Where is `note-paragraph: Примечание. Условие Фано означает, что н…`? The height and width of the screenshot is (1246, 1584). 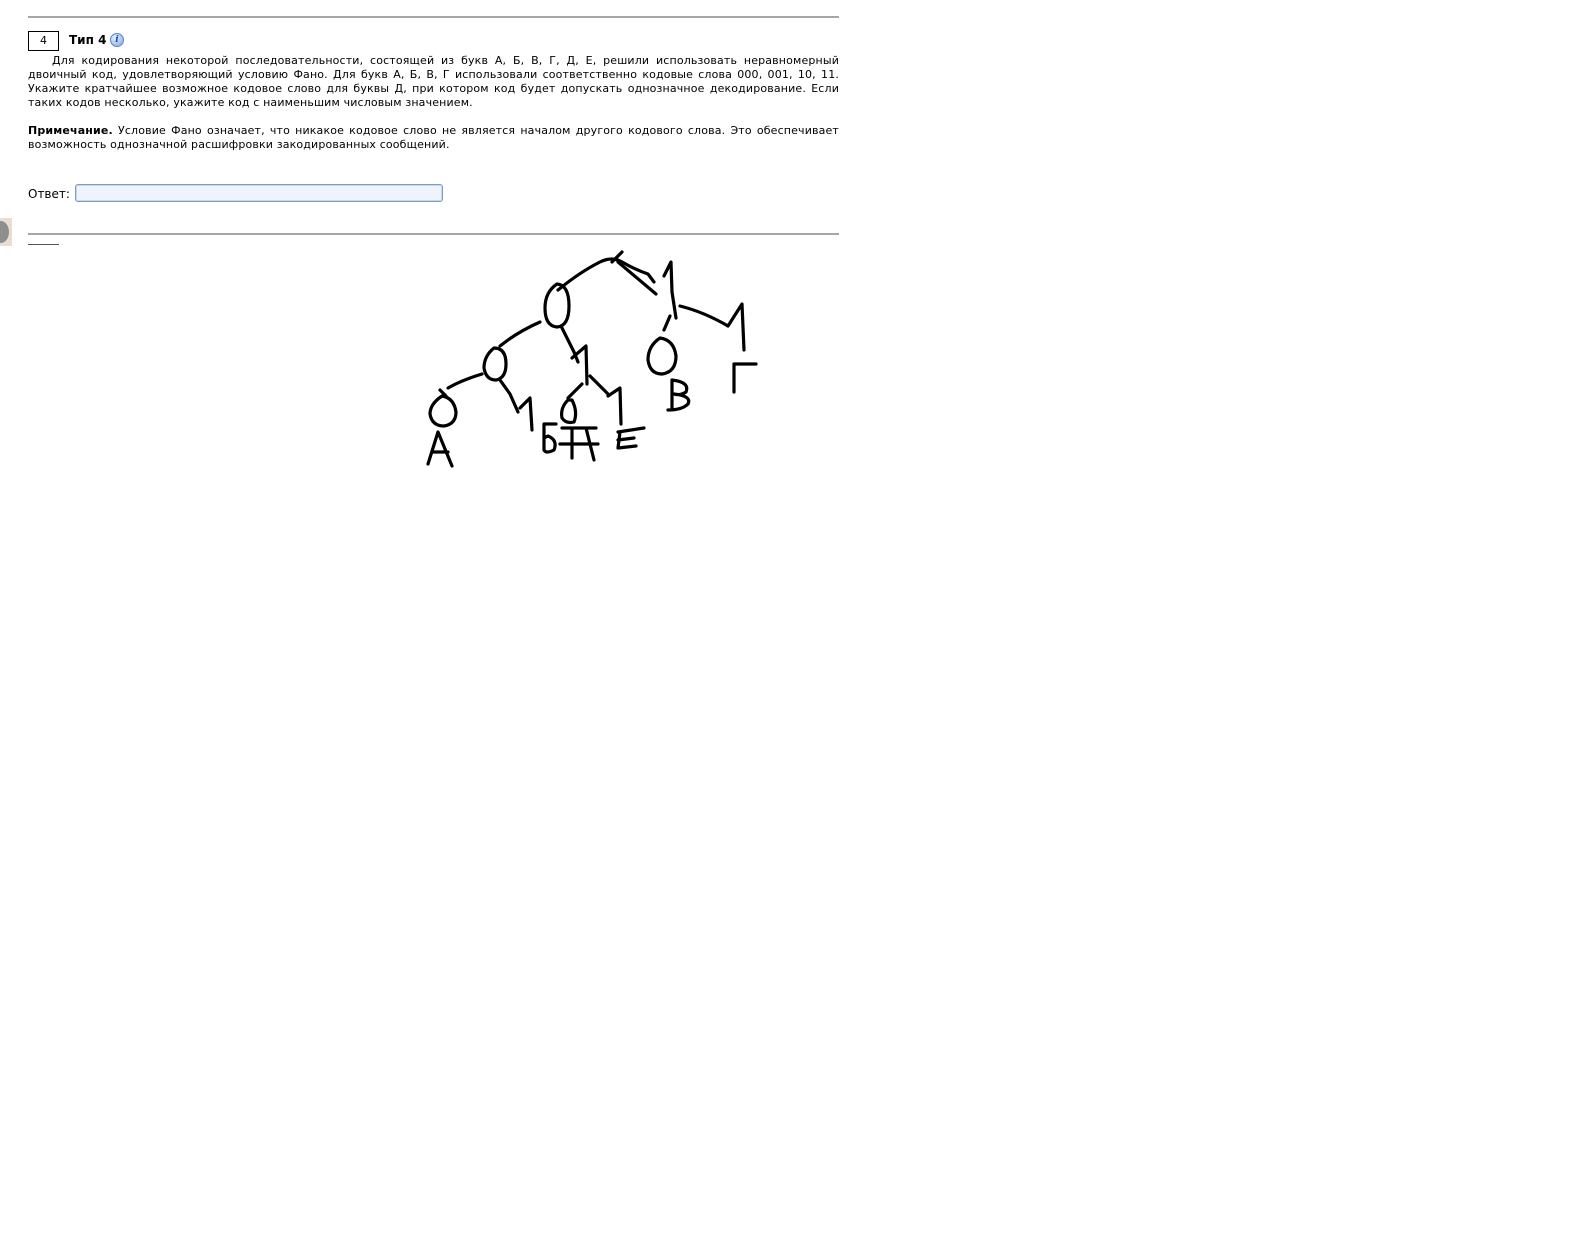
note-paragraph: Примечание. Условие Фано означает, что н… is located at coordinates (433, 138).